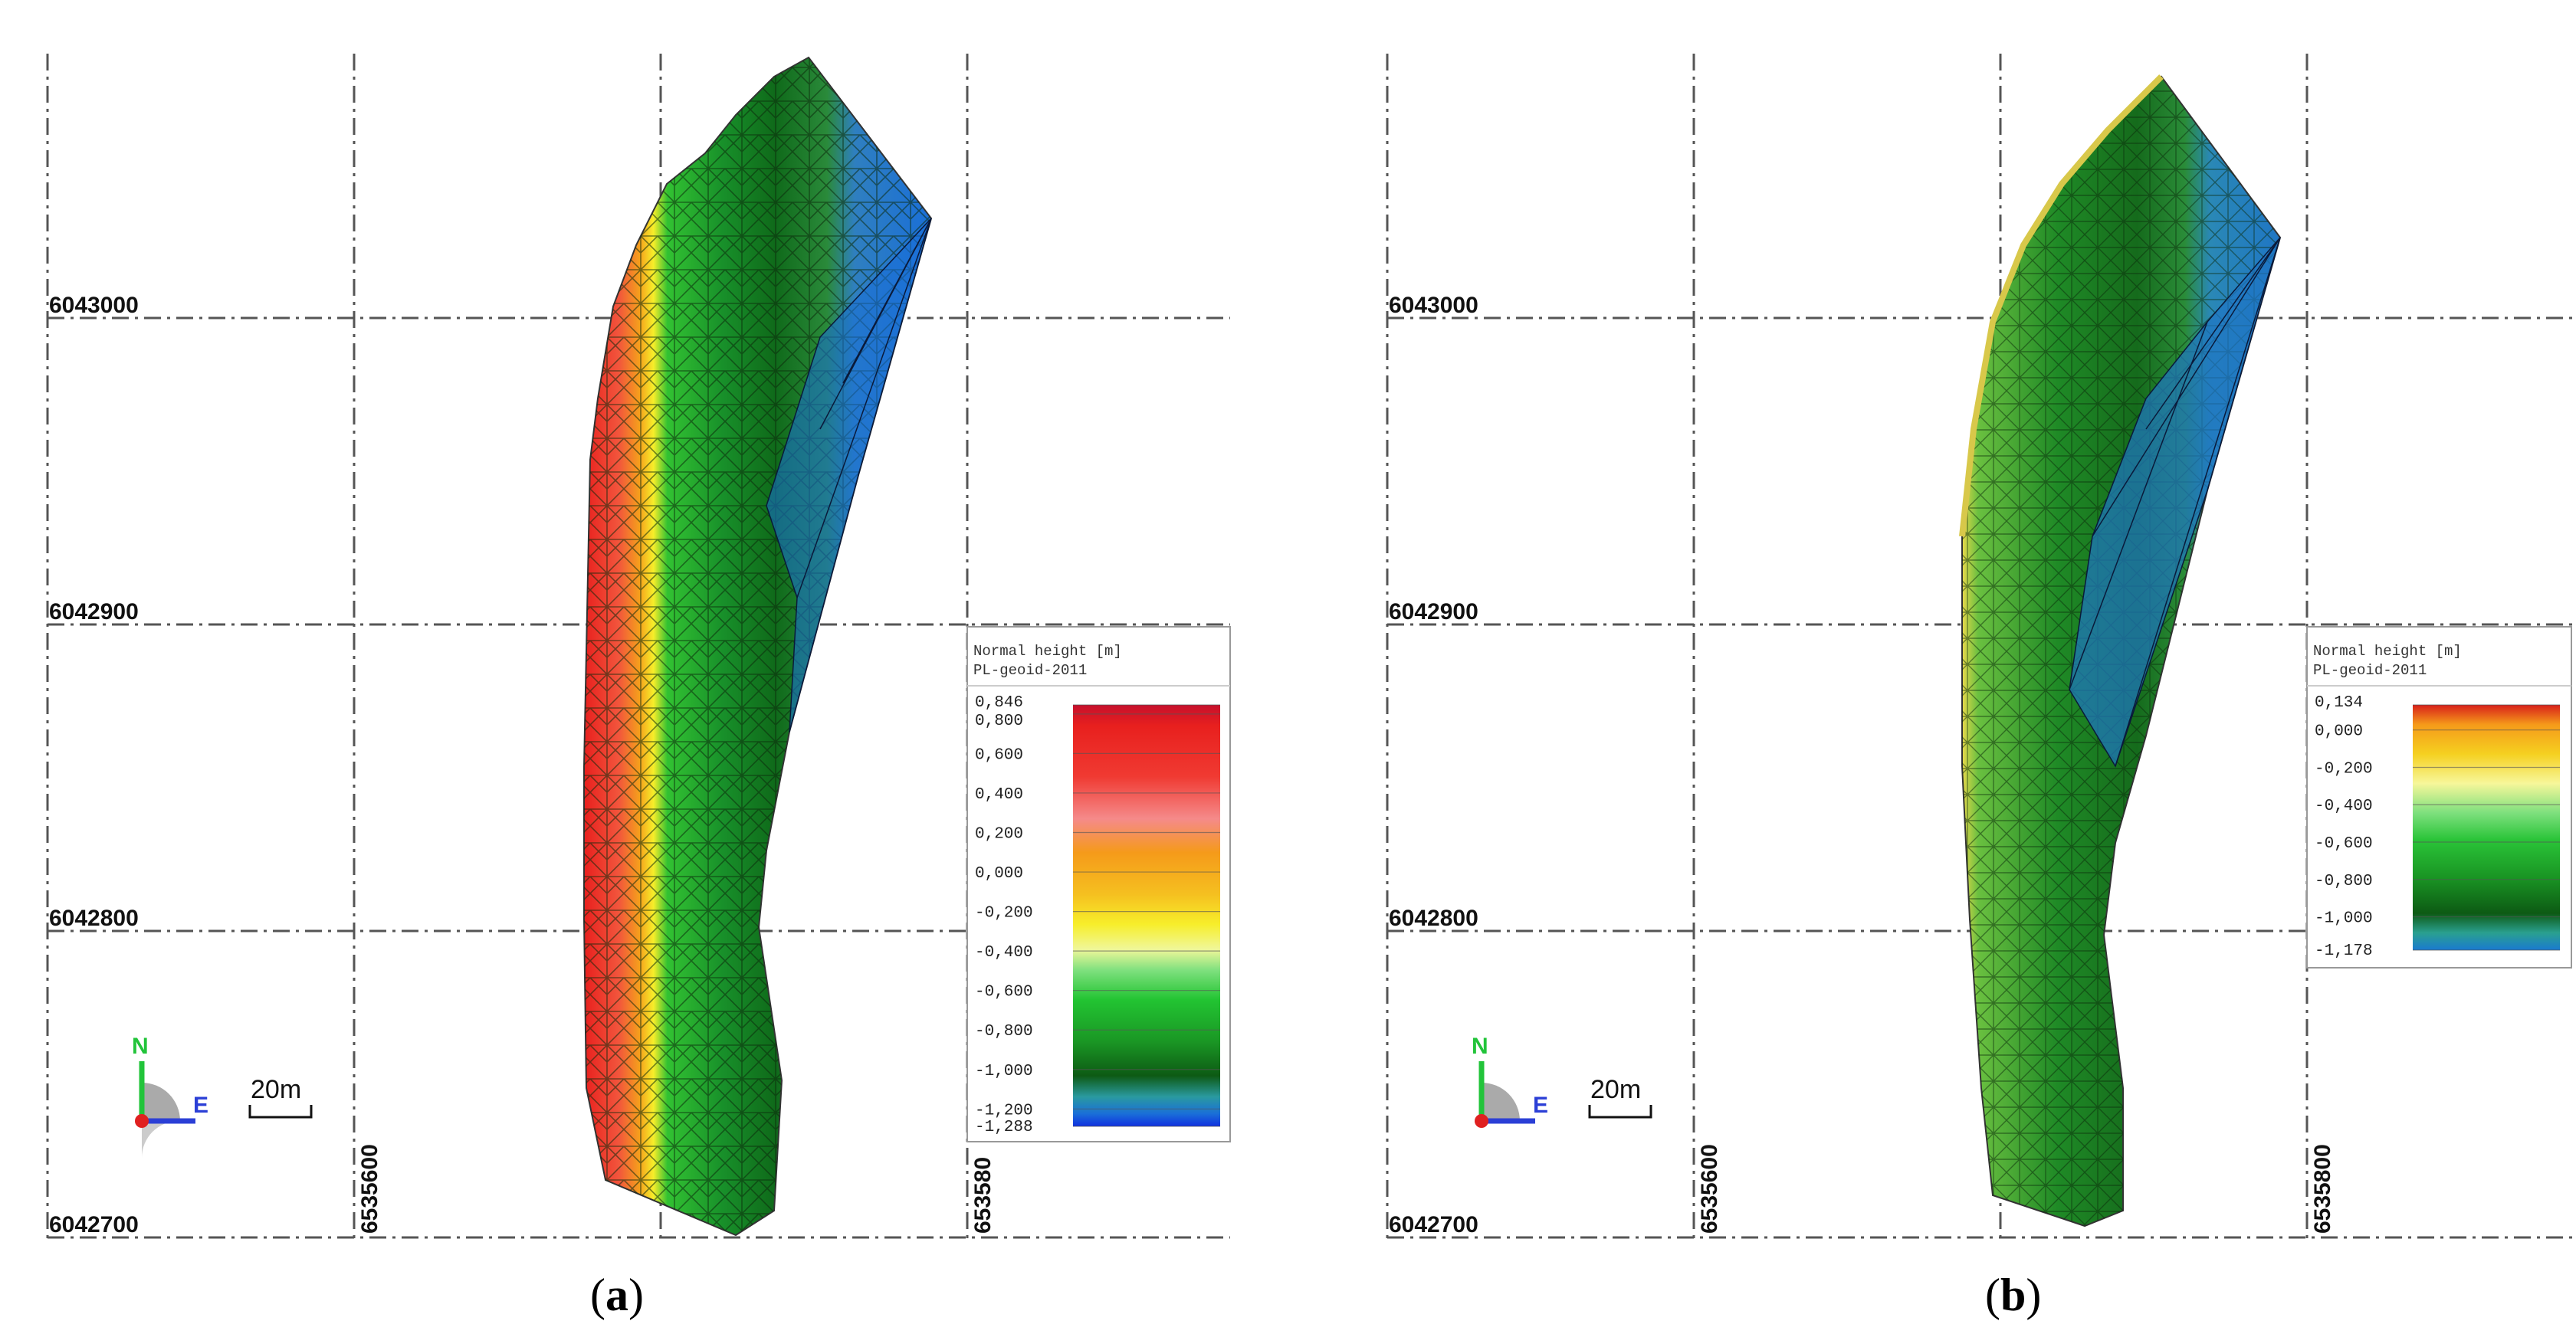 The image size is (2576, 1334). I want to click on panel-caption-a: (a), so click(617, 1295).